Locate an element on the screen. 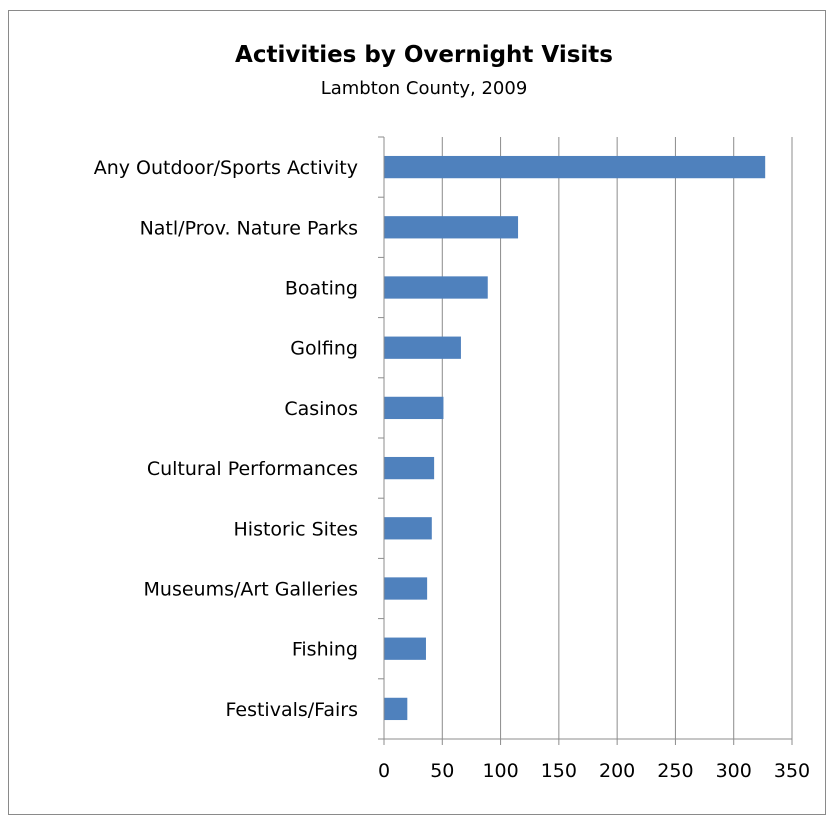  x-tick-label: 50 is located at coordinates (442, 771).